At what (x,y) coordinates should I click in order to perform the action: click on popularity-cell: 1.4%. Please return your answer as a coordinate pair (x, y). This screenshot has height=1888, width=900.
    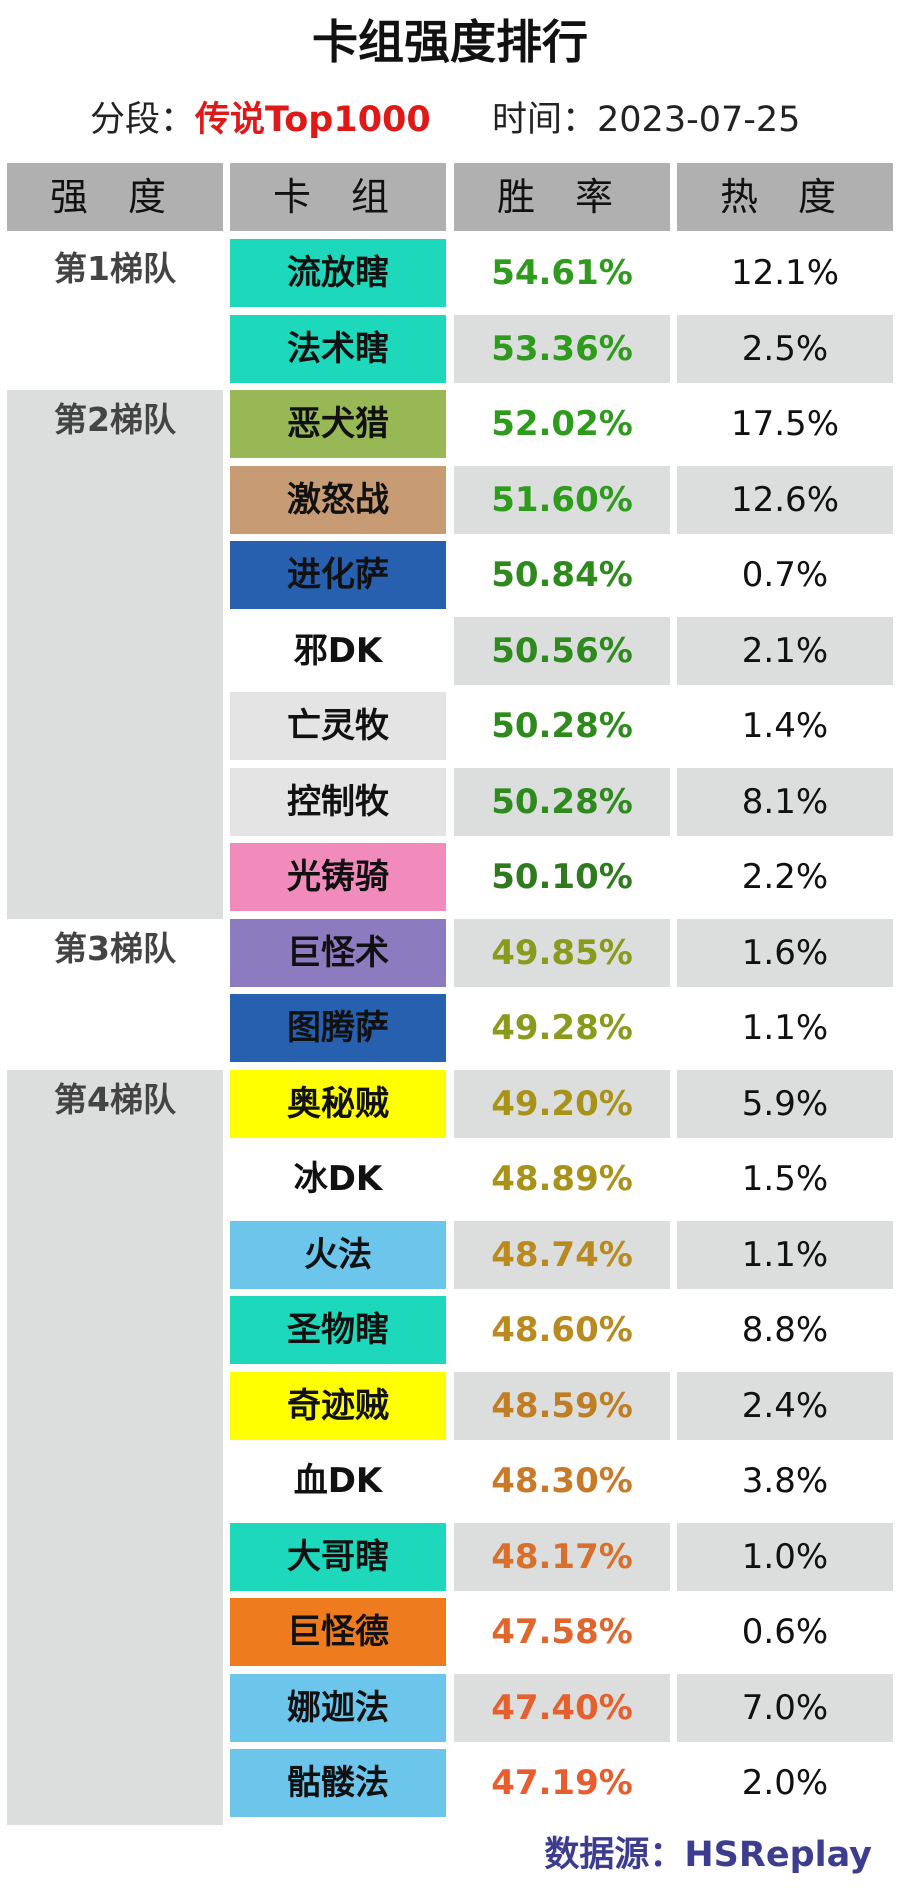
    Looking at the image, I should click on (785, 726).